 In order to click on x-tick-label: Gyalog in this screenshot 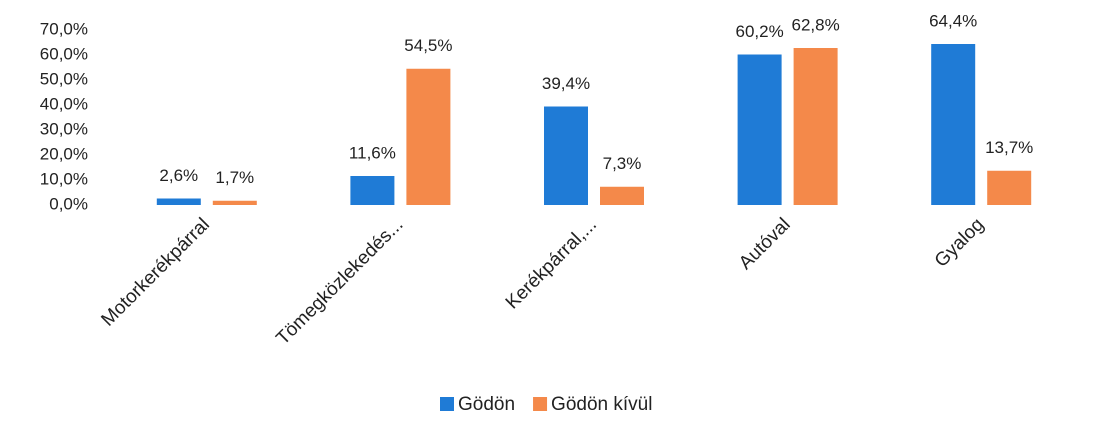, I will do `click(959, 242)`.